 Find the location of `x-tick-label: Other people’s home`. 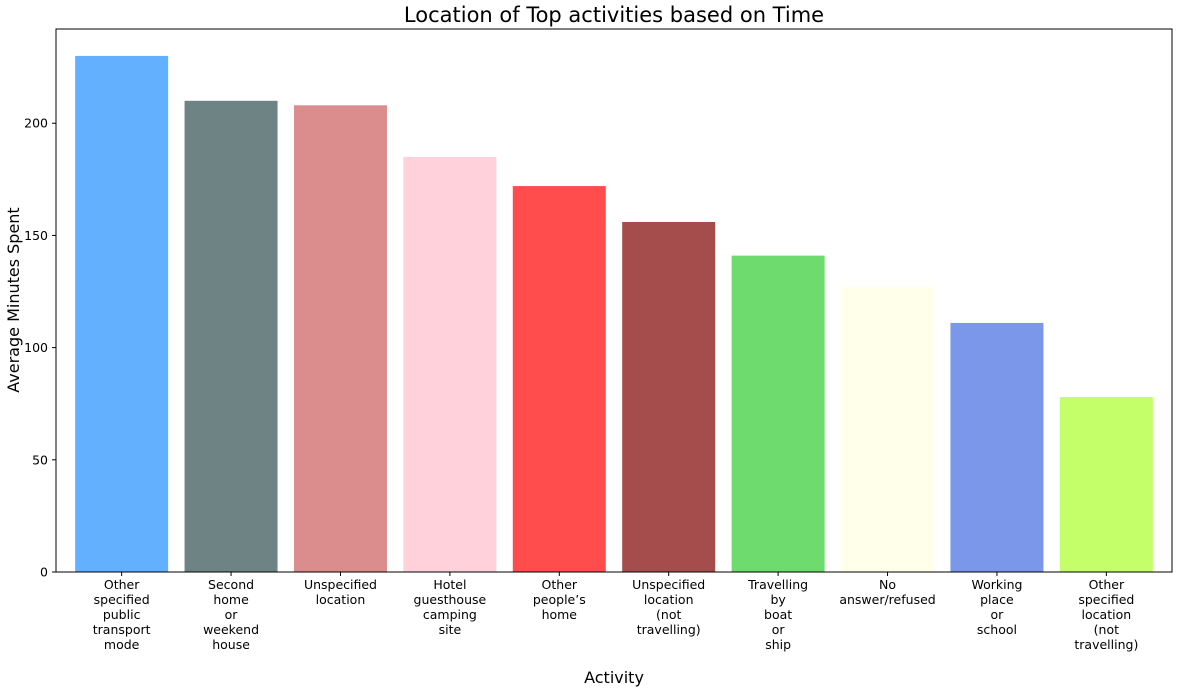

x-tick-label: Other people’s home is located at coordinates (559, 599).